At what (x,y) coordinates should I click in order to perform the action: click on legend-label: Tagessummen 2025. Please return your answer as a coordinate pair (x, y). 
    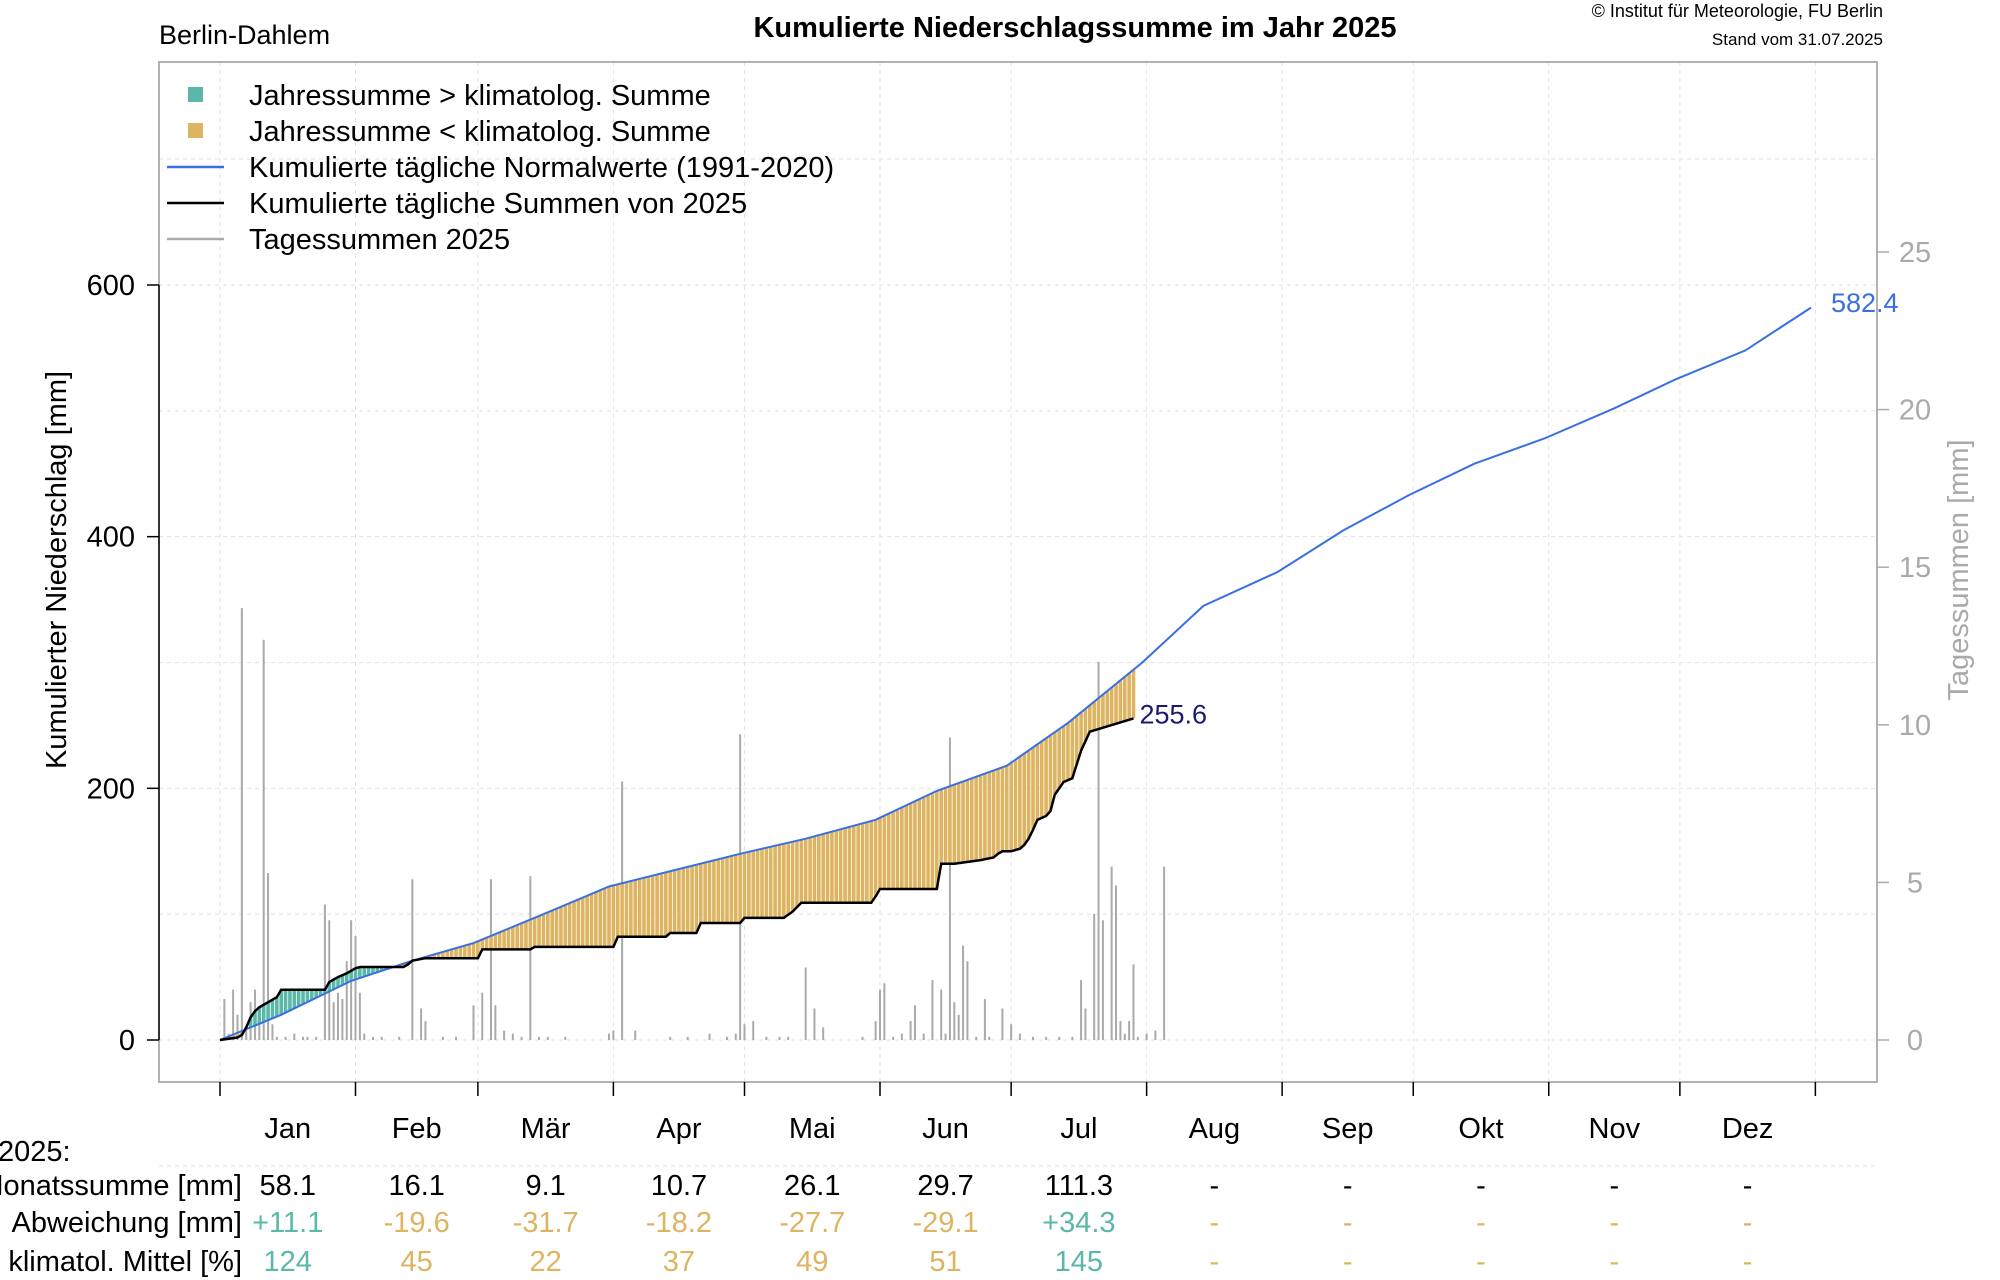
    Looking at the image, I should click on (379, 240).